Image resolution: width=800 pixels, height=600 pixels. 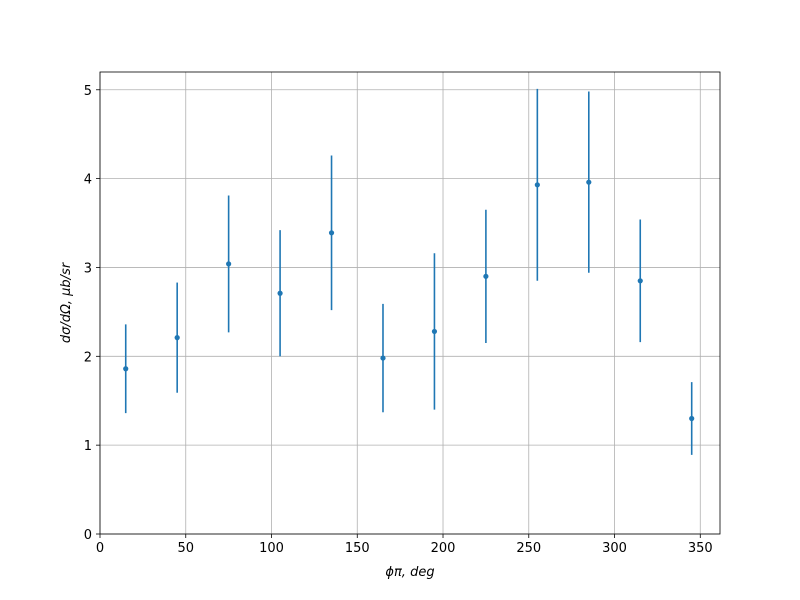 I want to click on y-tick-label: 3, so click(x=88, y=268).